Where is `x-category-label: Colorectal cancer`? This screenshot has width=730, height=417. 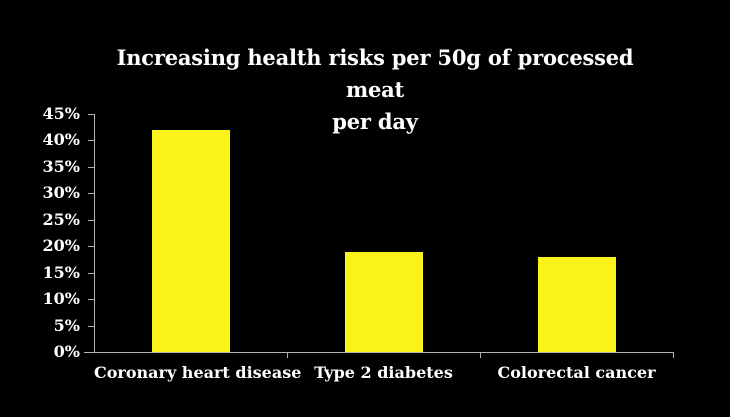
x-category-label: Colorectal cancer is located at coordinates (576, 372).